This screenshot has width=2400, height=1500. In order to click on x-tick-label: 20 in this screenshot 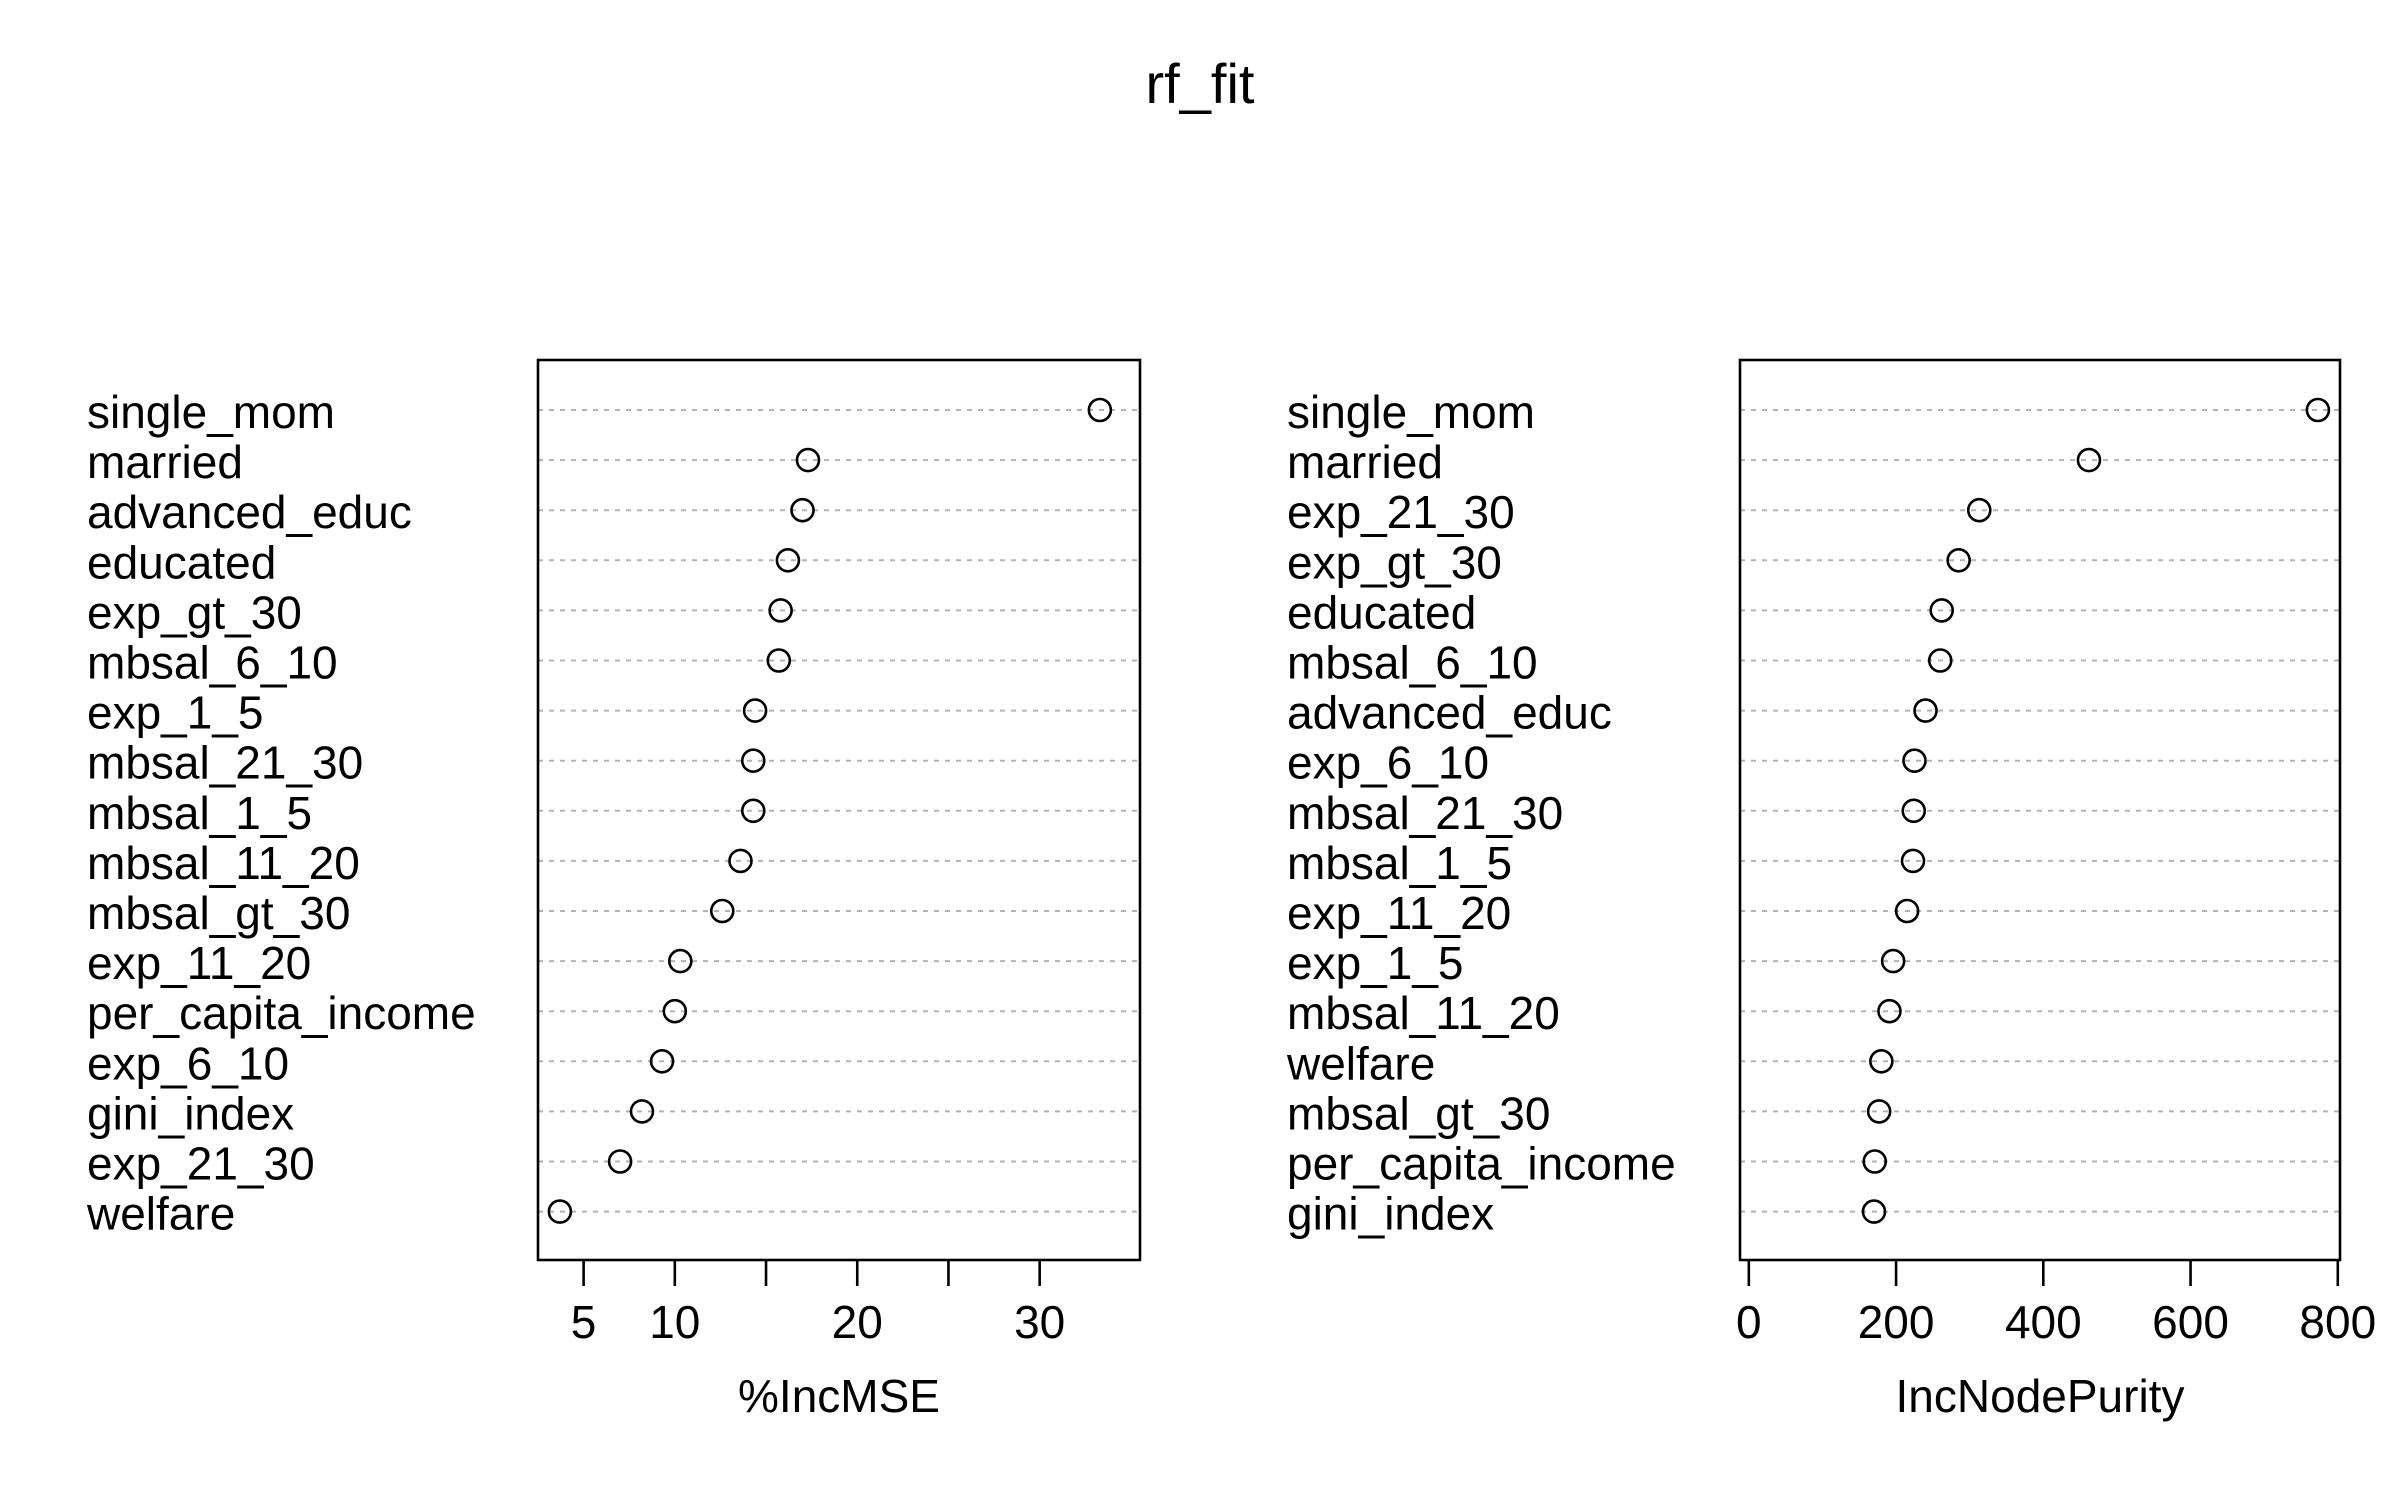, I will do `click(857, 1322)`.